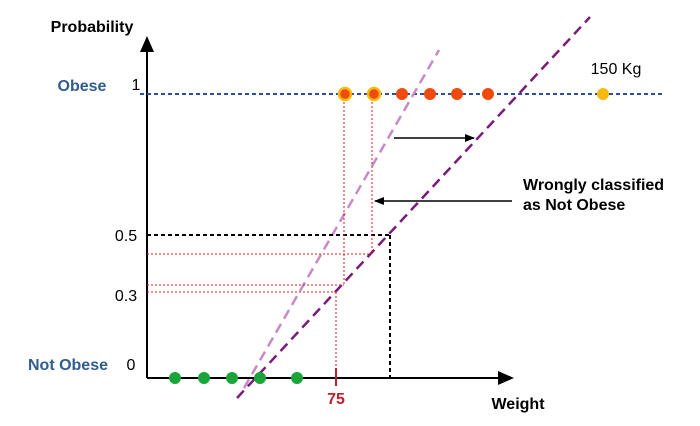  What do you see at coordinates (126, 236) in the screenshot?
I see `y-tick-0.5: 0.5` at bounding box center [126, 236].